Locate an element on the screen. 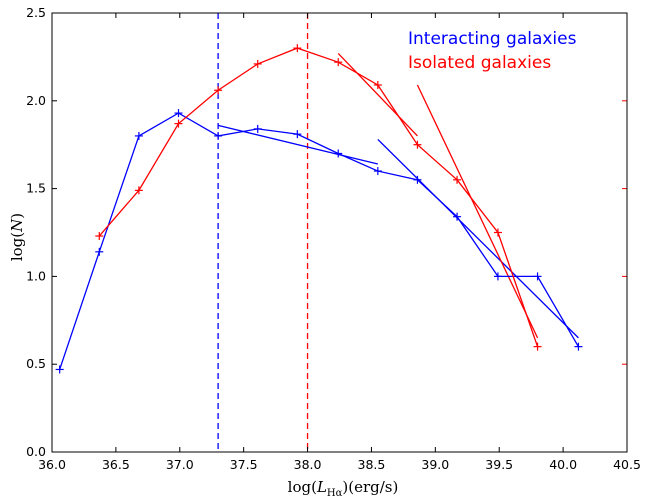 This screenshot has width=646, height=499. y-tick-label: 0.5 is located at coordinates (36, 363).